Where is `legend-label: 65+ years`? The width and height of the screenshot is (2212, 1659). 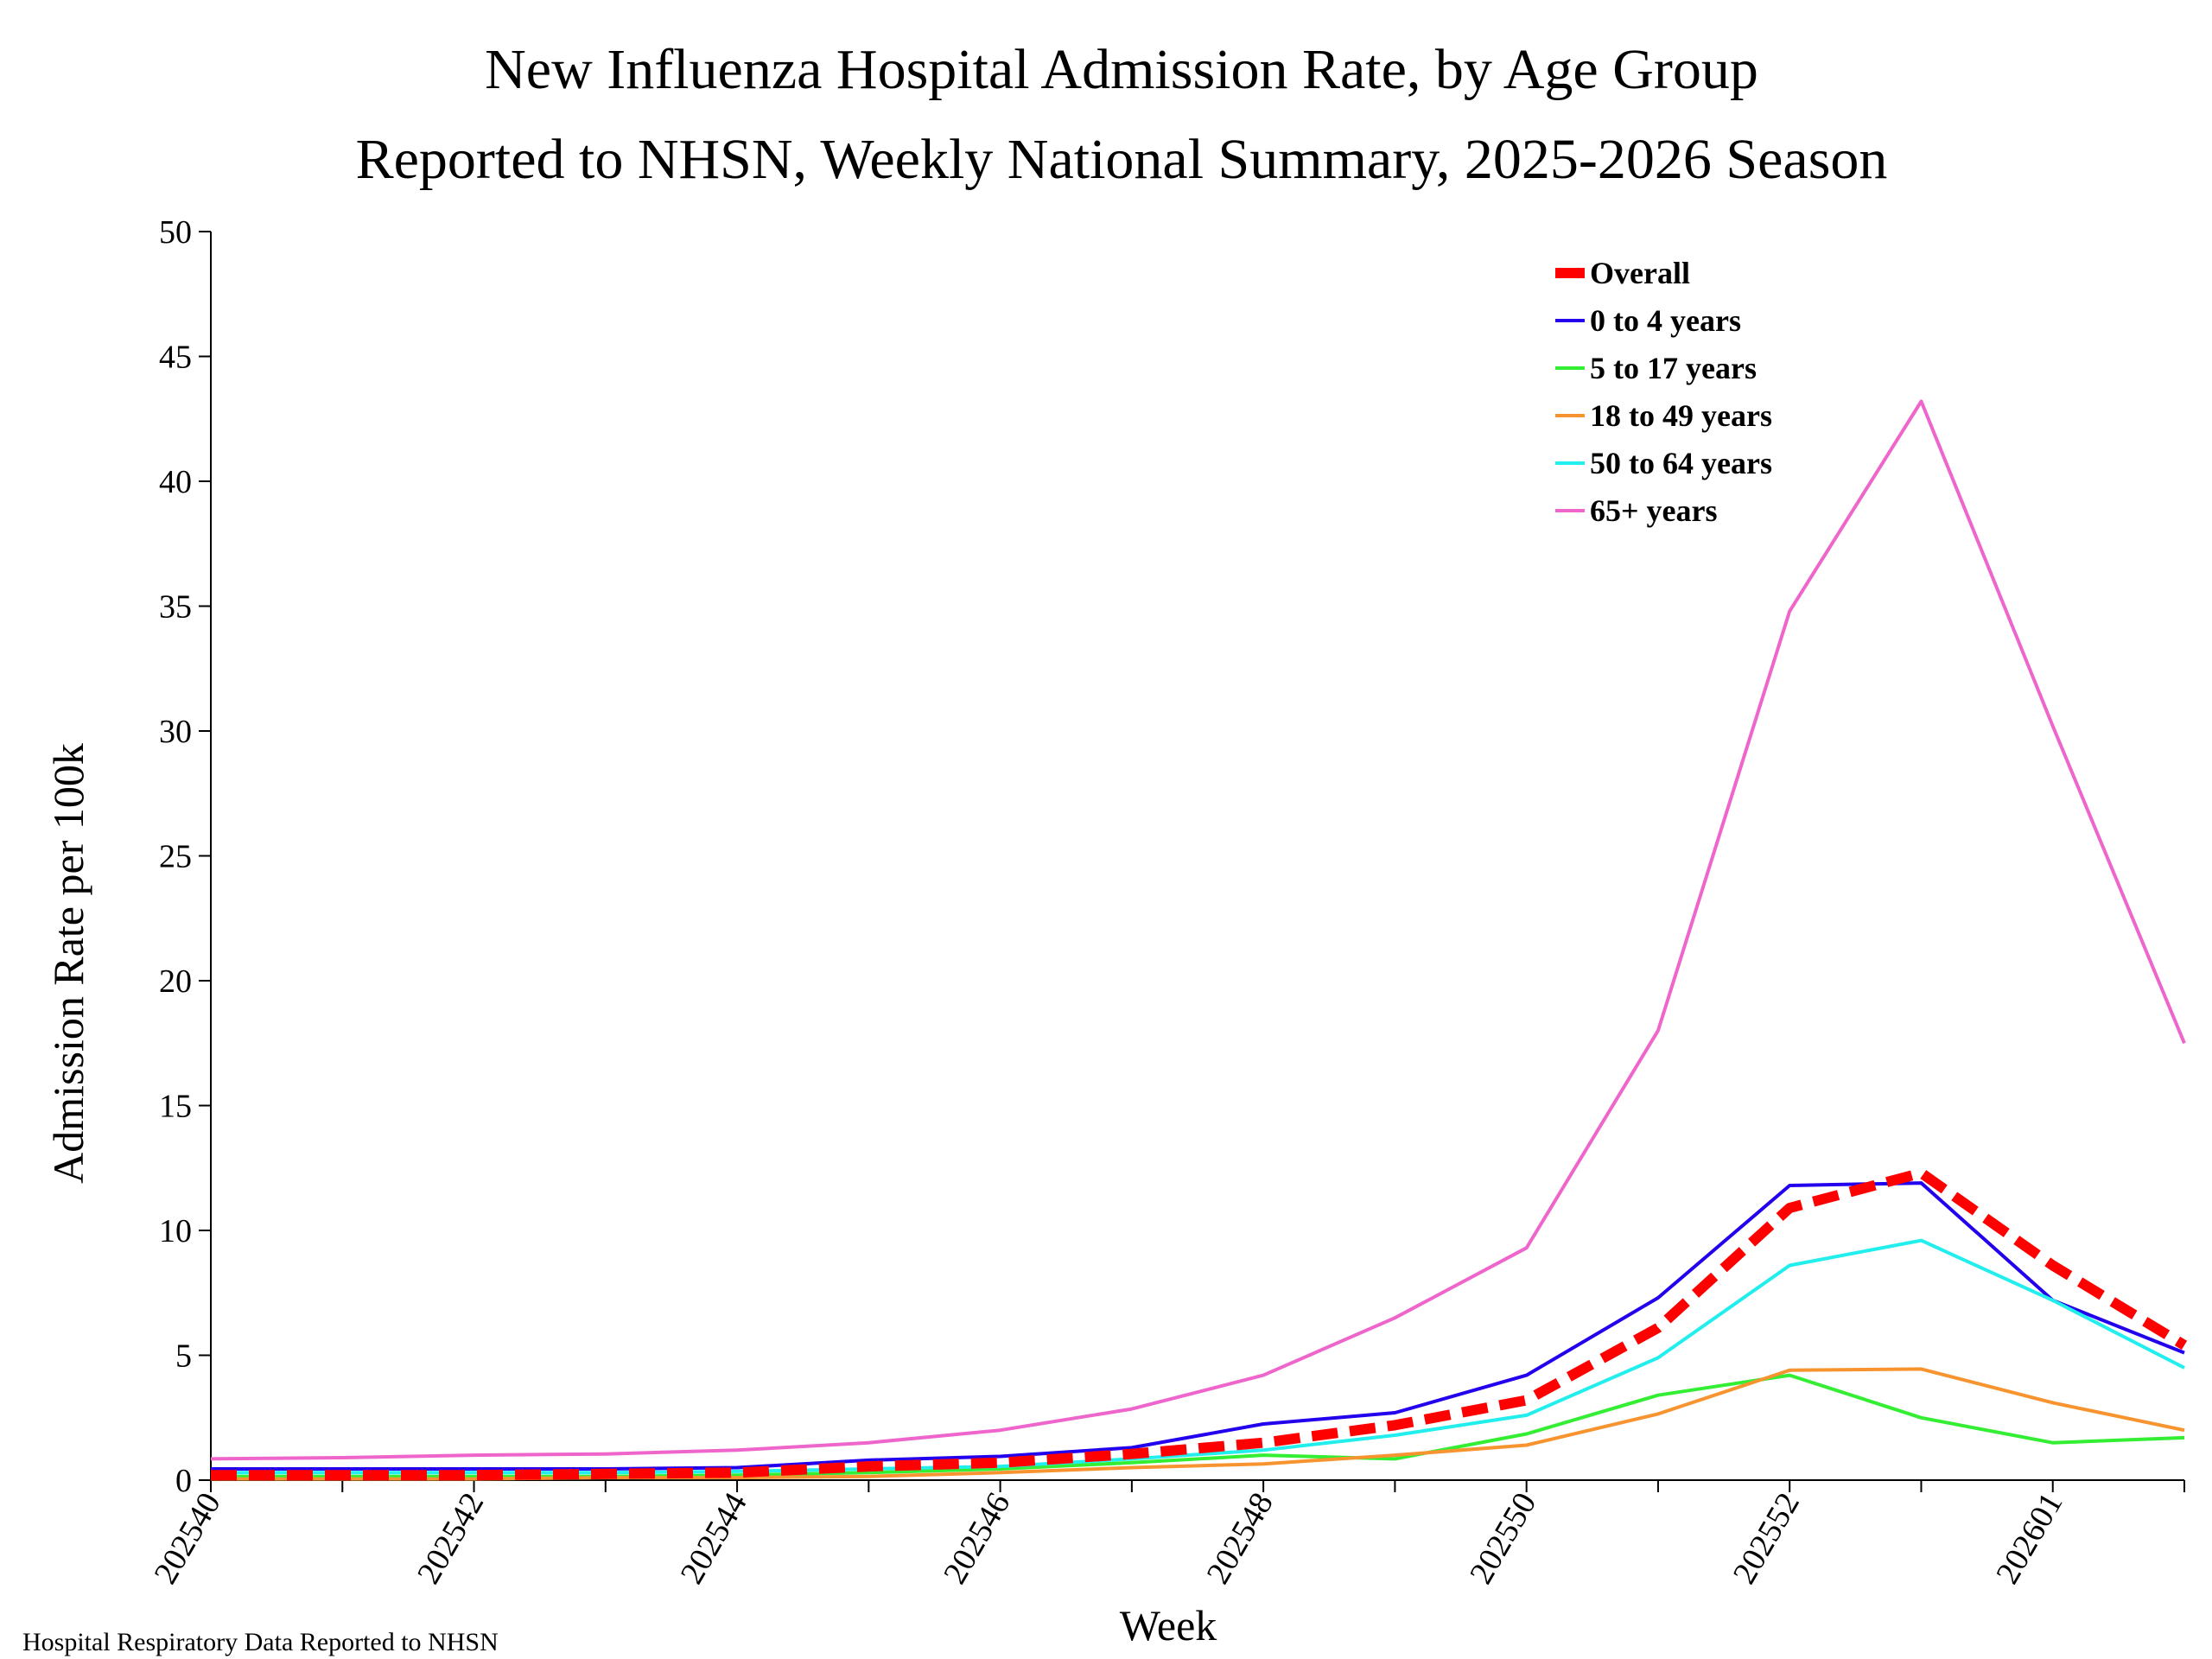 legend-label: 65+ years is located at coordinates (1653, 510).